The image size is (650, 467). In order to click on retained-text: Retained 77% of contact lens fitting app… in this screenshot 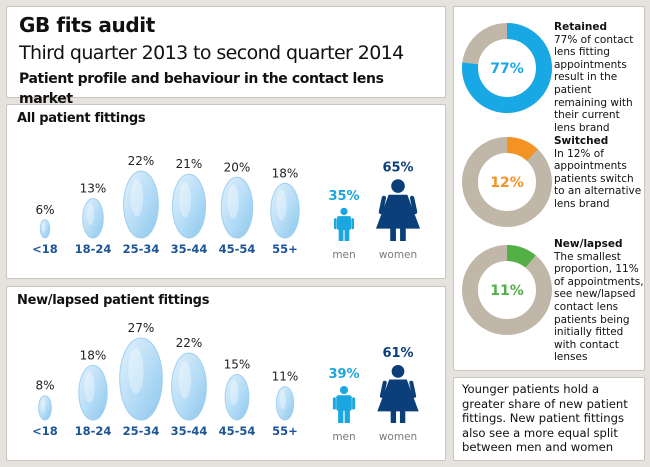, I will do `click(599, 77)`.